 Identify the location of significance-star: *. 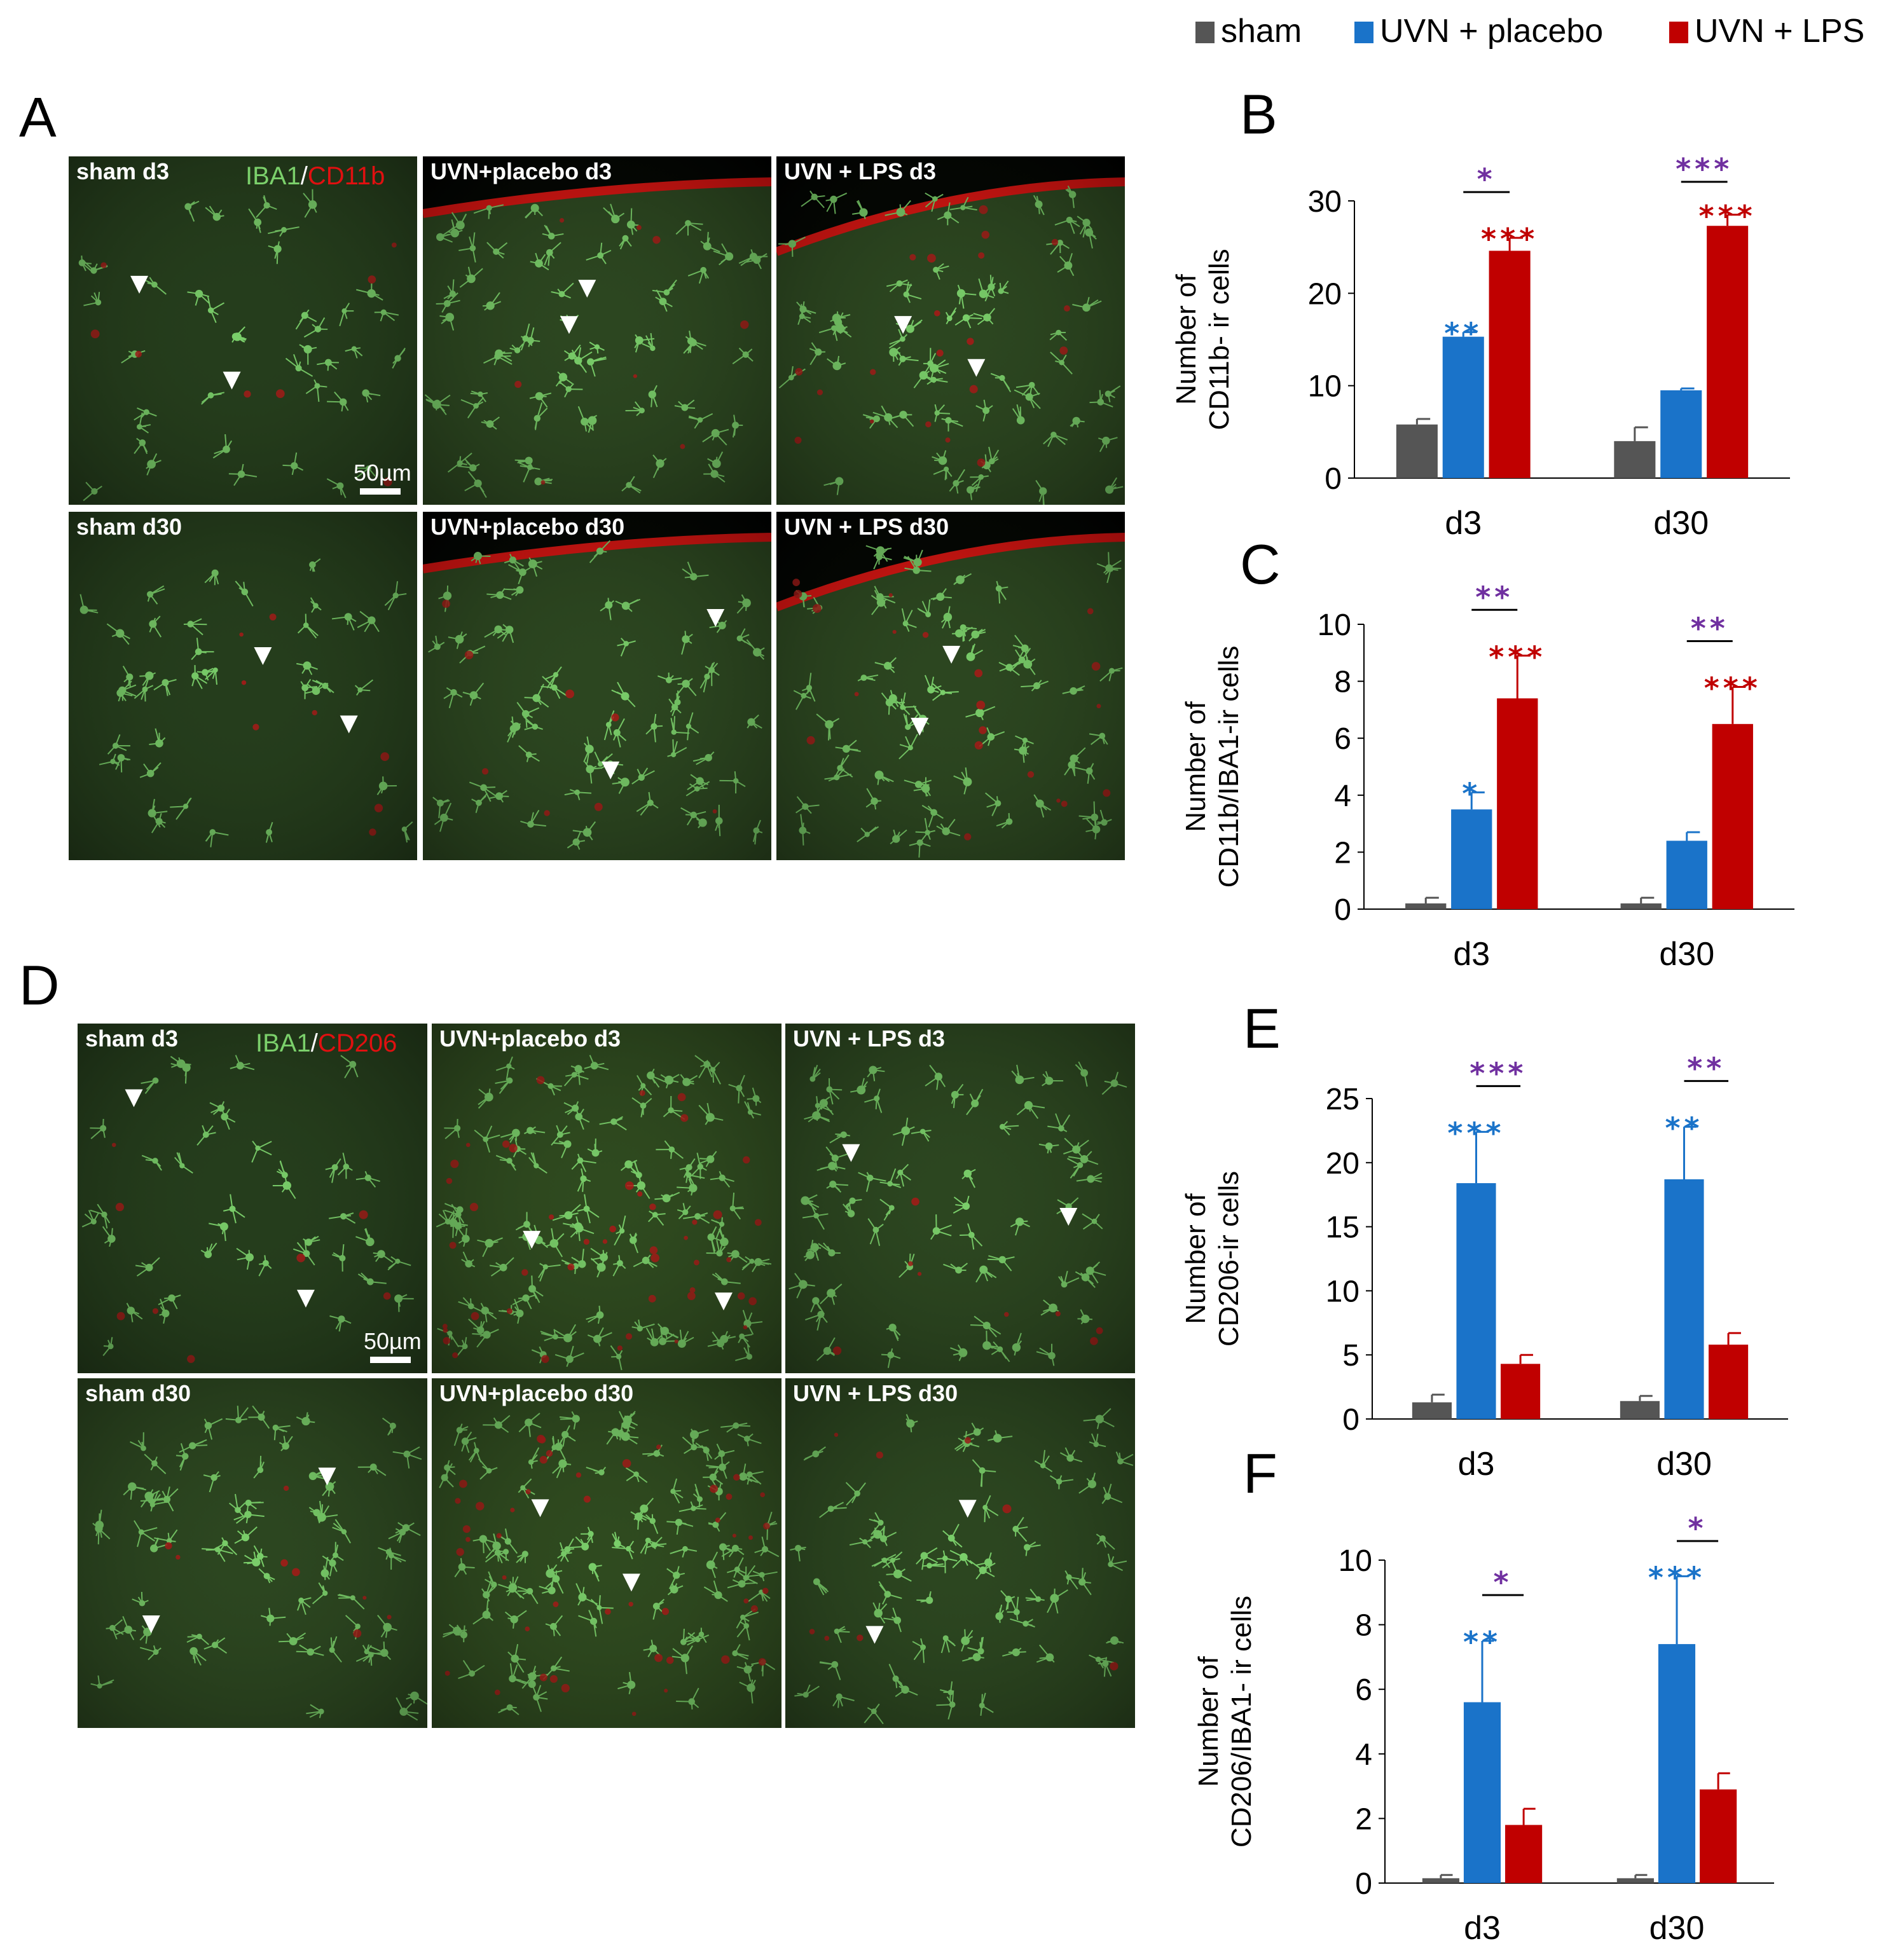
(1503, 1582).